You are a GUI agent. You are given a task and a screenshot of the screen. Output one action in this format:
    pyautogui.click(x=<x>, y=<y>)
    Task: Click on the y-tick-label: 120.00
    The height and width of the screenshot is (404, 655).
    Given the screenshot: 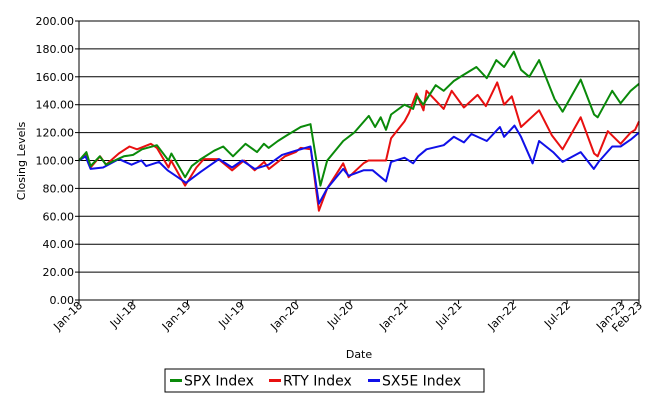 What is the action you would take?
    pyautogui.click(x=55, y=133)
    